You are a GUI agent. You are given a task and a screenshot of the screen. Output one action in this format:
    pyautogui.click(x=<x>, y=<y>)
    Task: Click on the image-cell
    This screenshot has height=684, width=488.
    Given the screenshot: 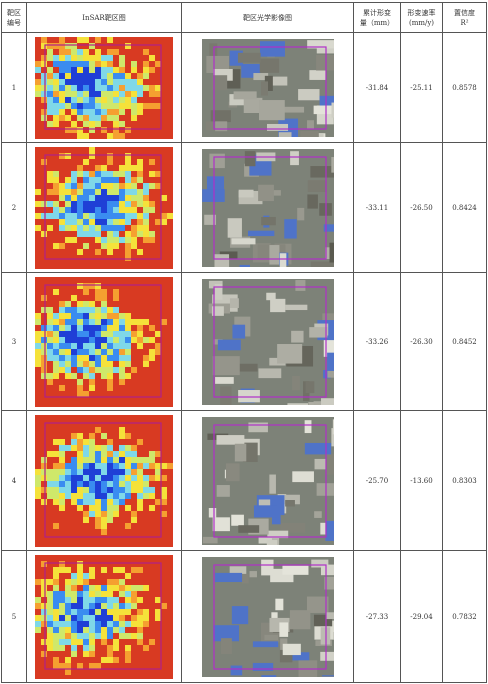 What is the action you would take?
    pyautogui.click(x=267, y=616)
    